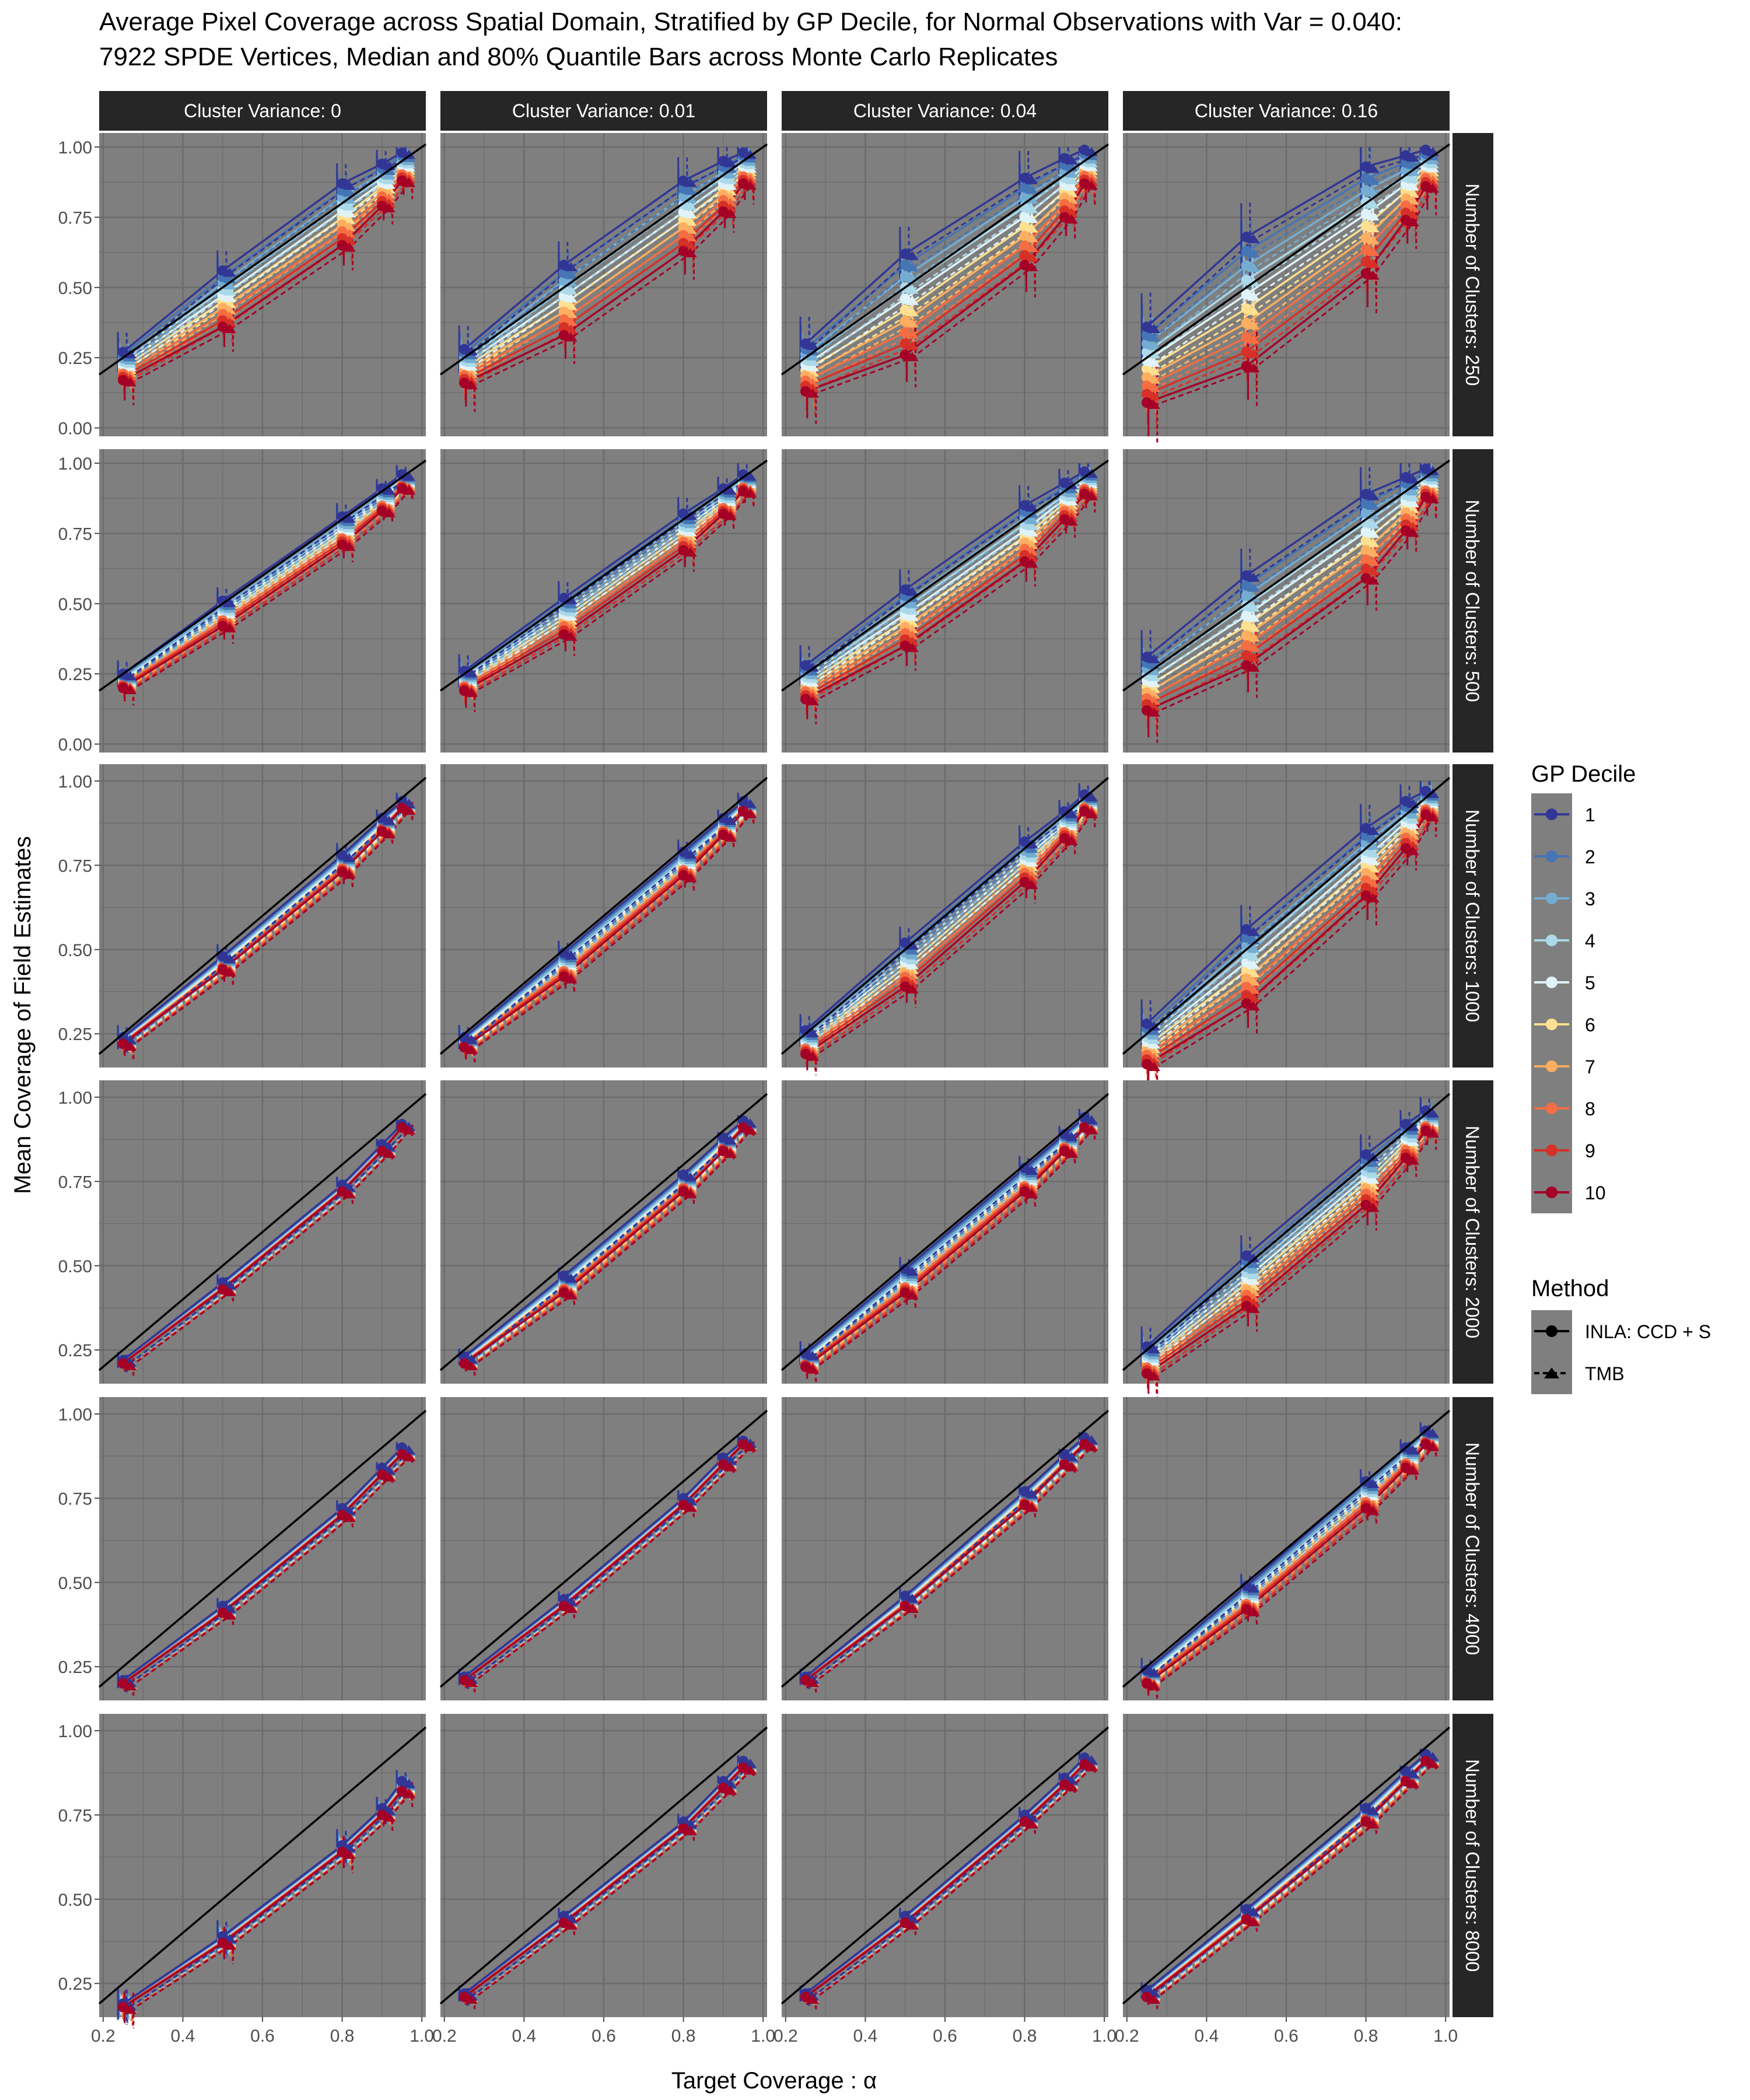  I want to click on column-strip-label: Cluster Variance: 0.16, so click(1286, 110).